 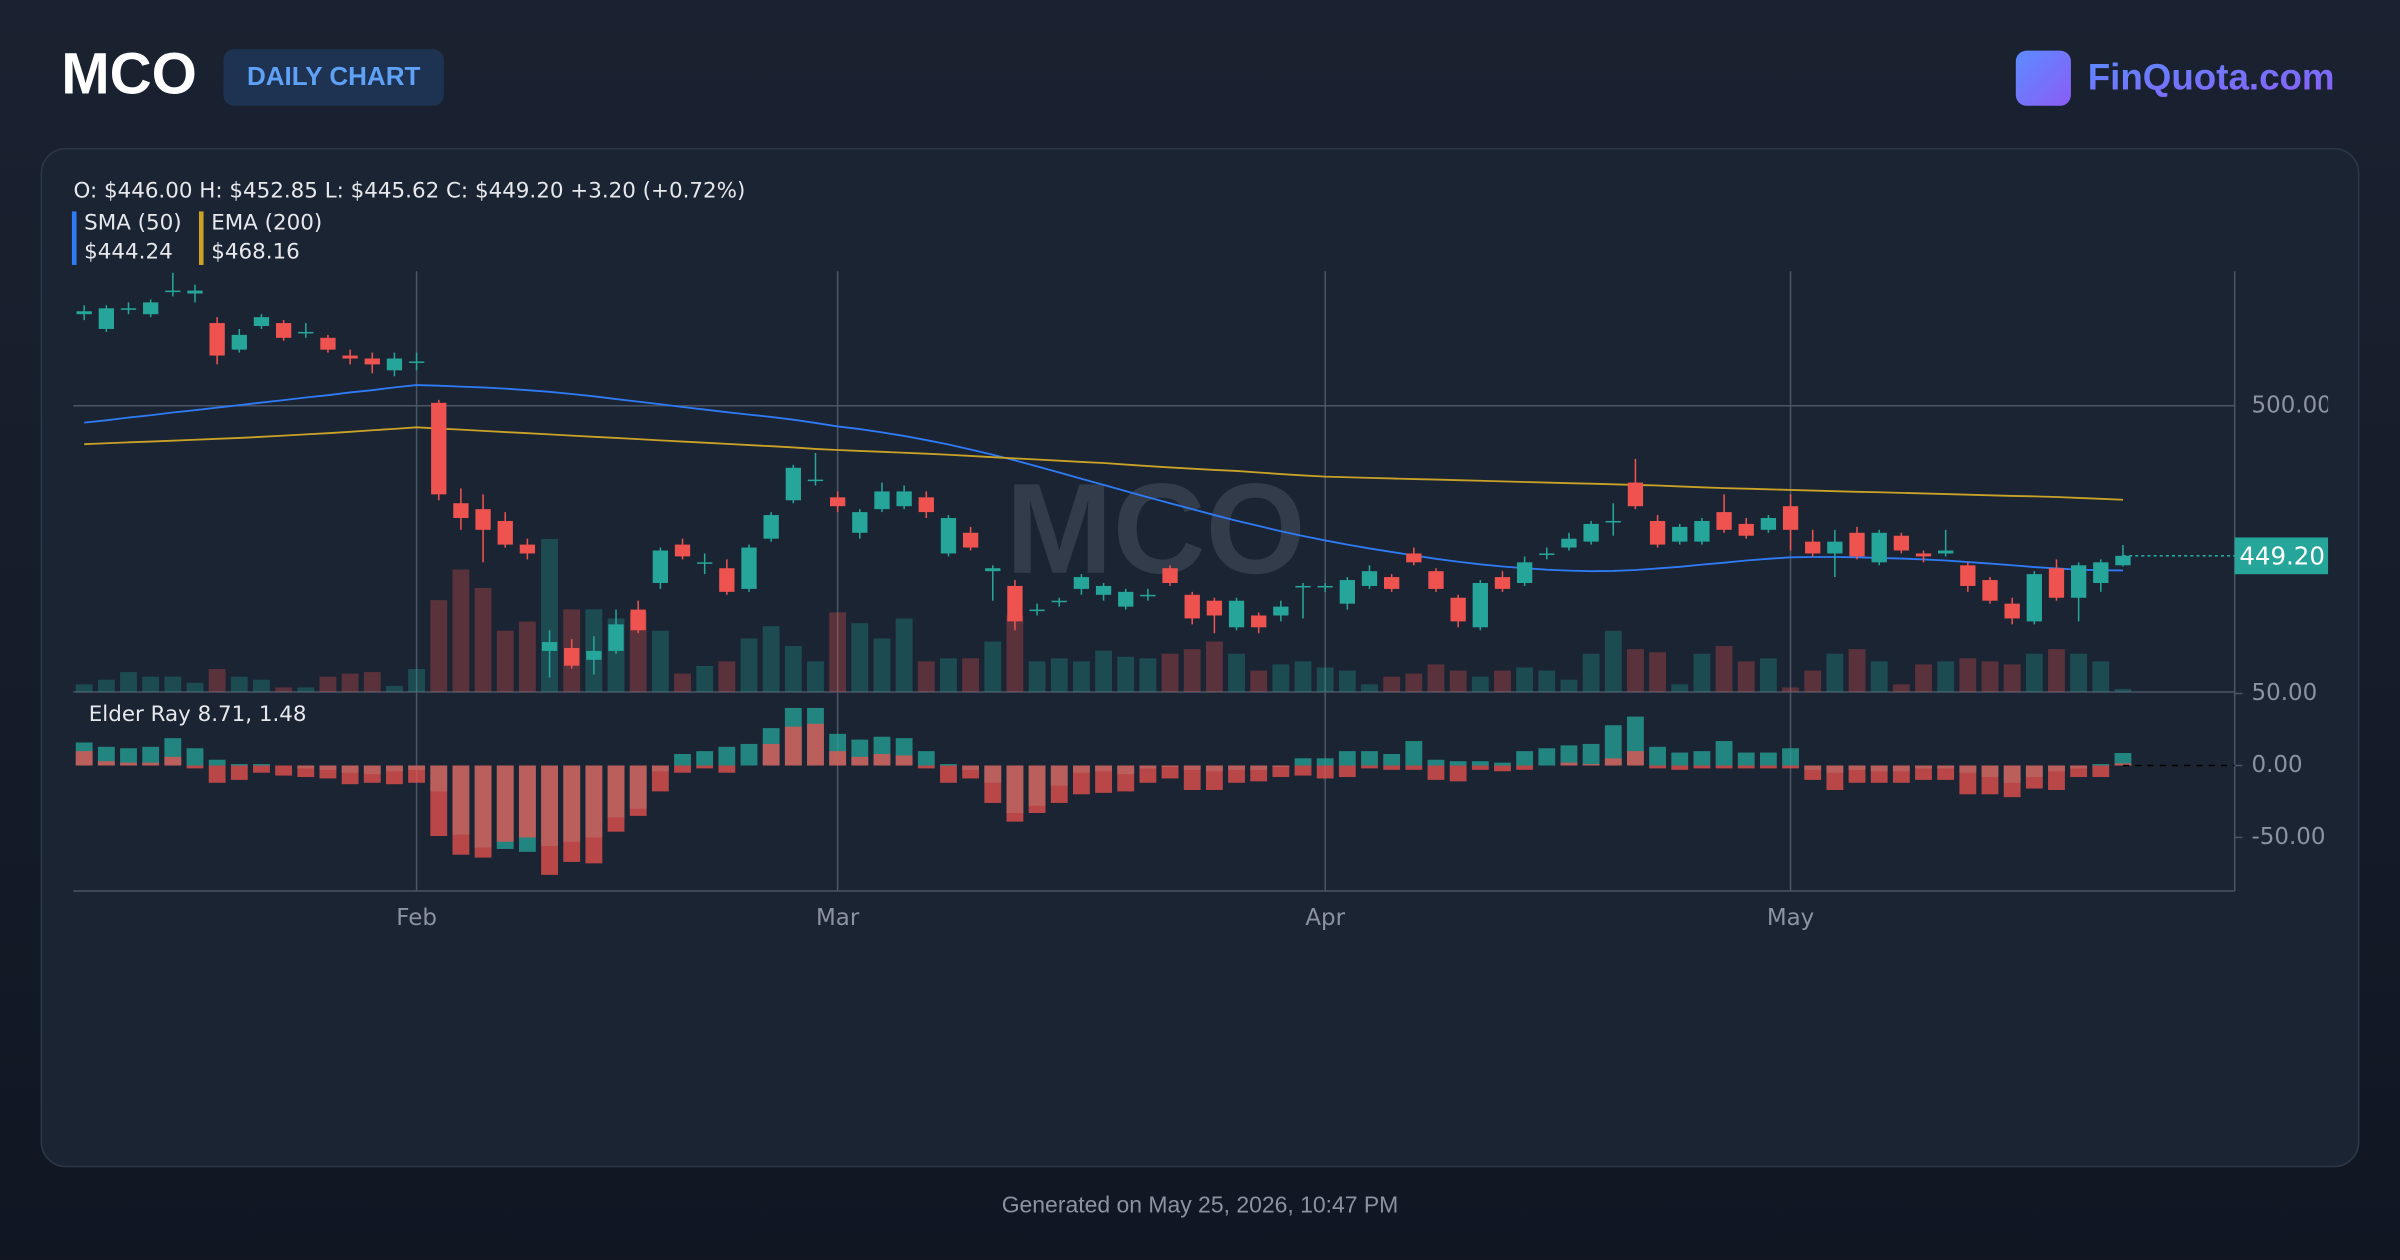 I want to click on brand: FinQuota.com, so click(x=2211, y=76).